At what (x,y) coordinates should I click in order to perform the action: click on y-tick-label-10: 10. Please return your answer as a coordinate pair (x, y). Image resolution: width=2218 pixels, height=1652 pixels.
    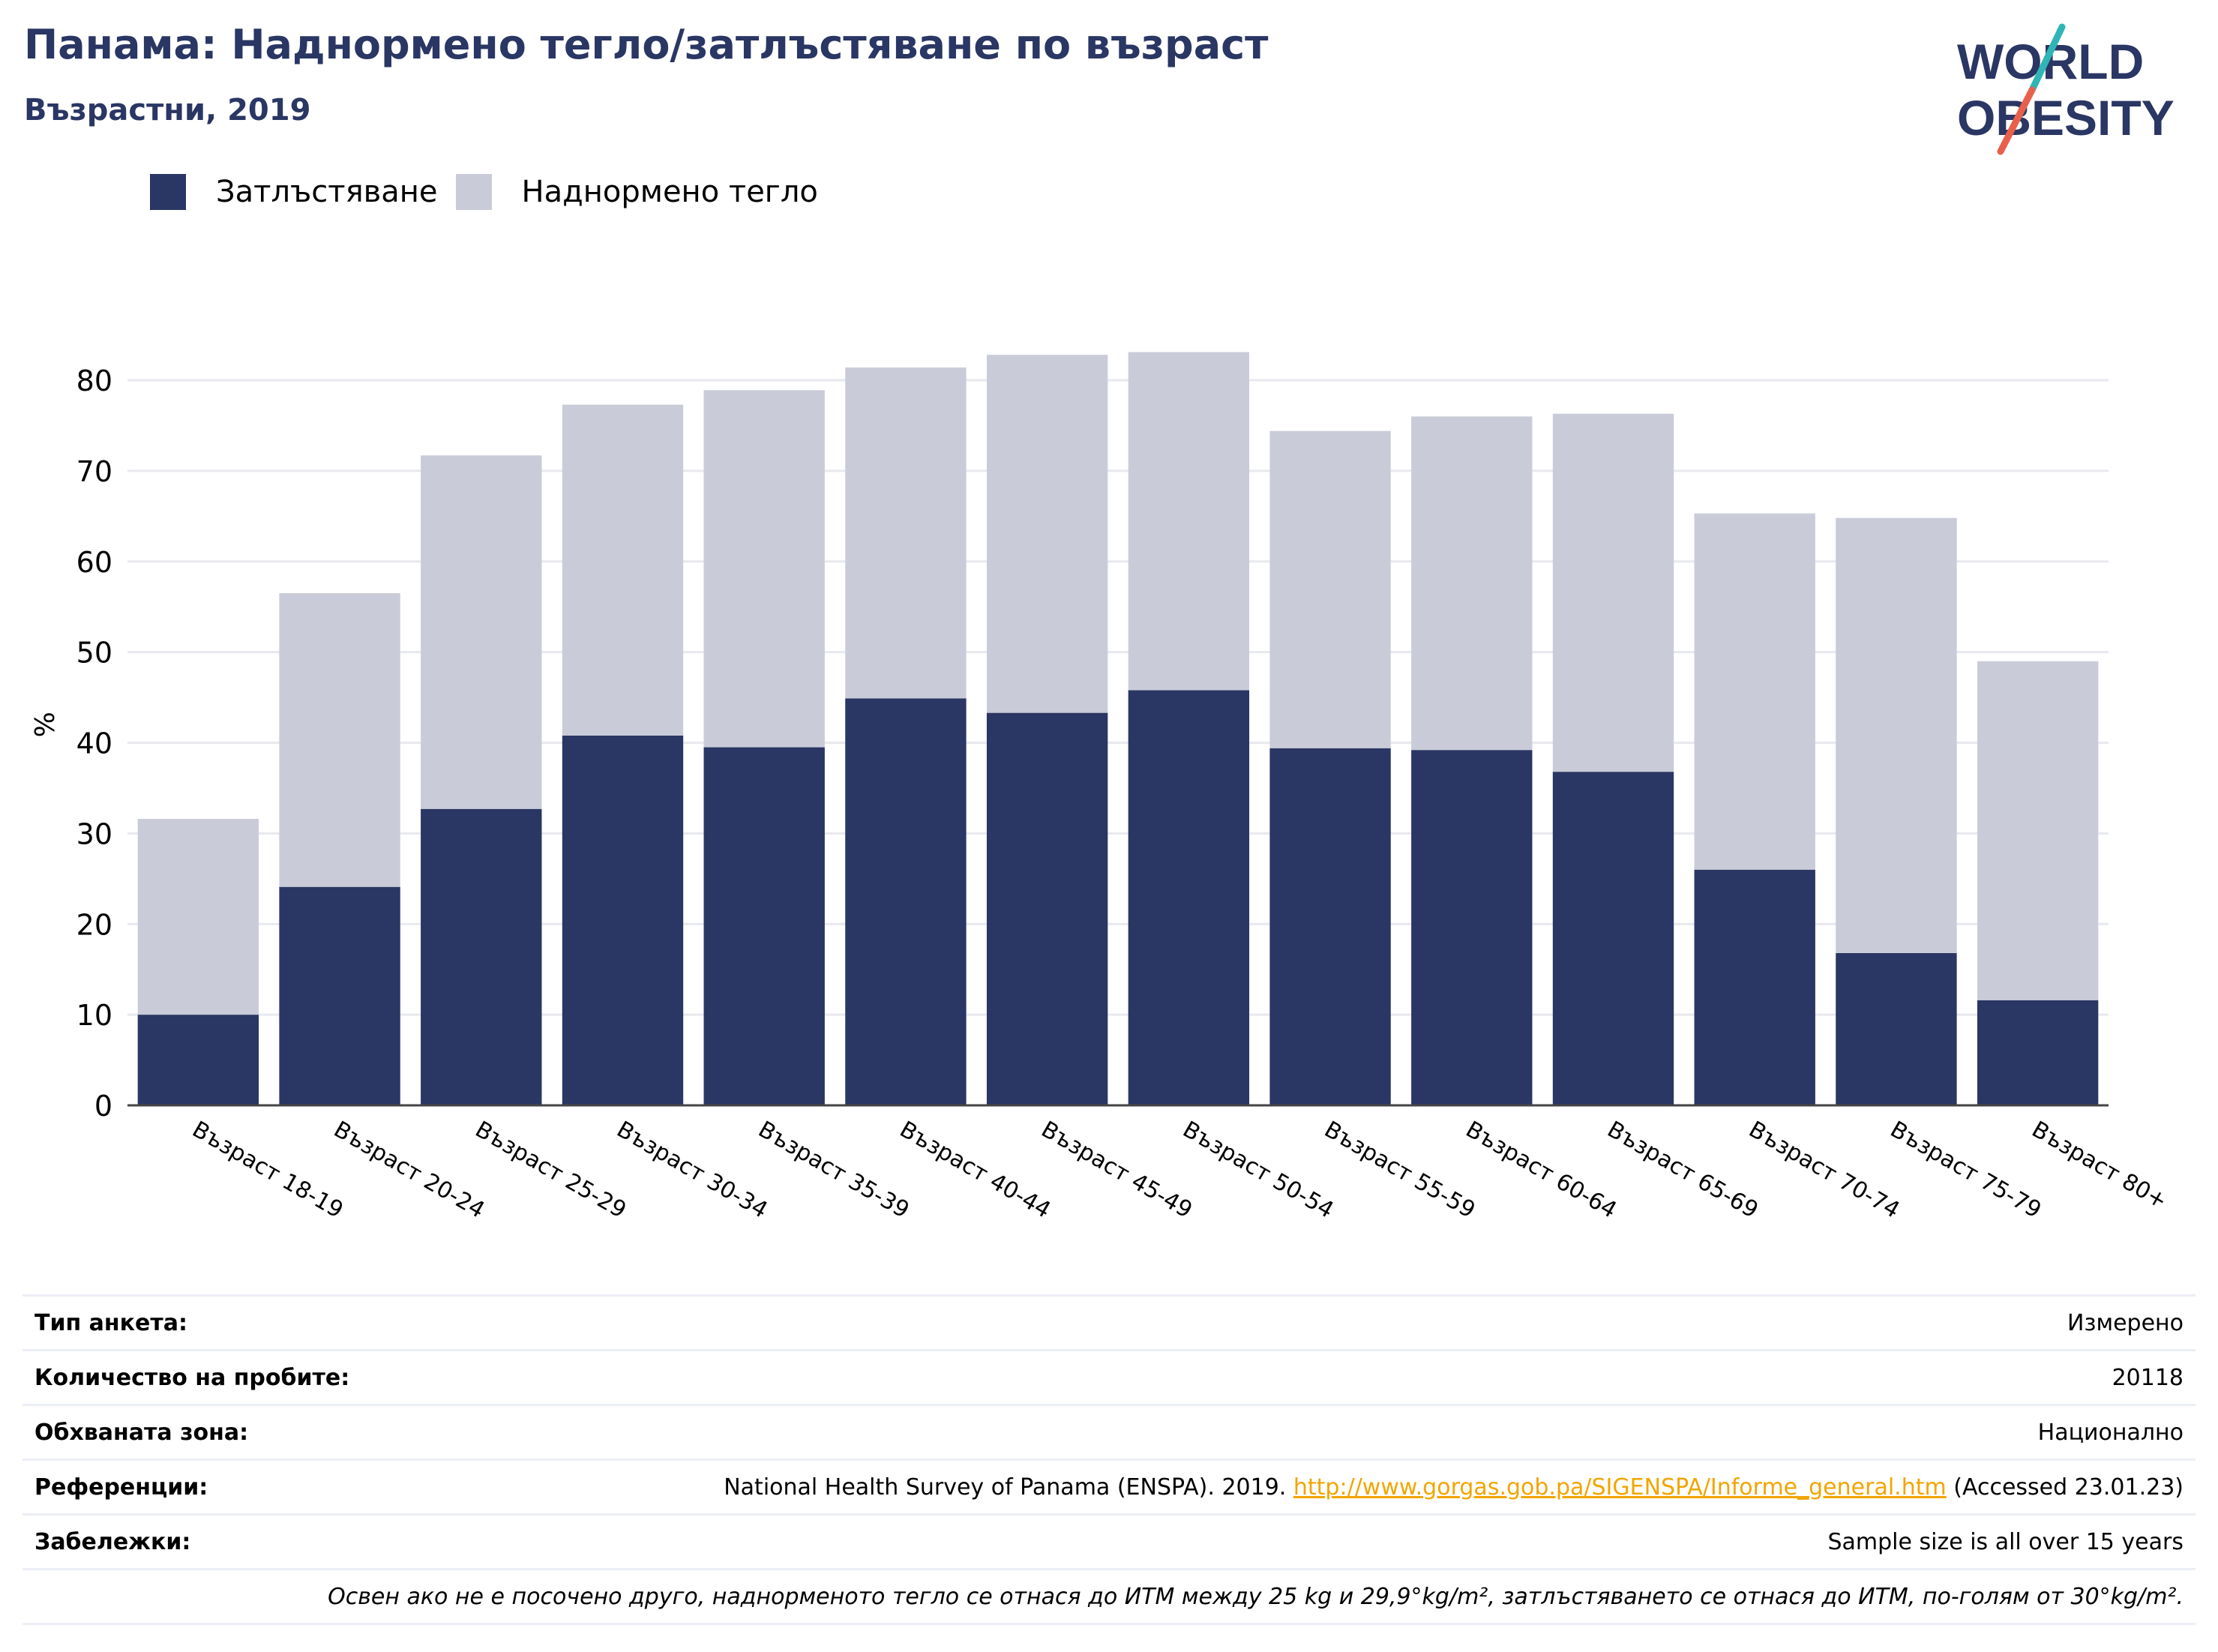
    Looking at the image, I should click on (94, 1016).